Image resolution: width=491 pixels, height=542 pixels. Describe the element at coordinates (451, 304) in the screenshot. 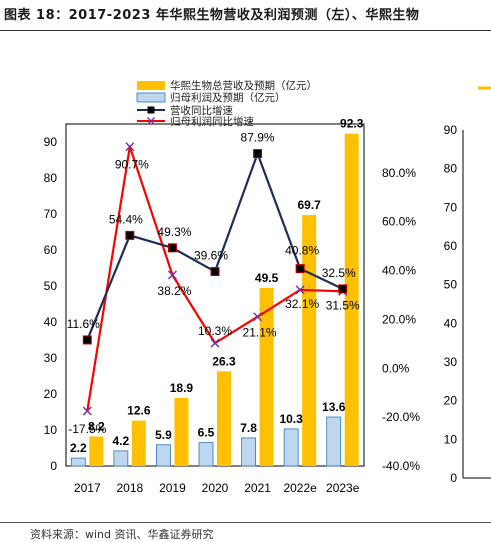

I see `second-chart-axis: 0 10 20 30 40 50 60 70 80 90` at that location.